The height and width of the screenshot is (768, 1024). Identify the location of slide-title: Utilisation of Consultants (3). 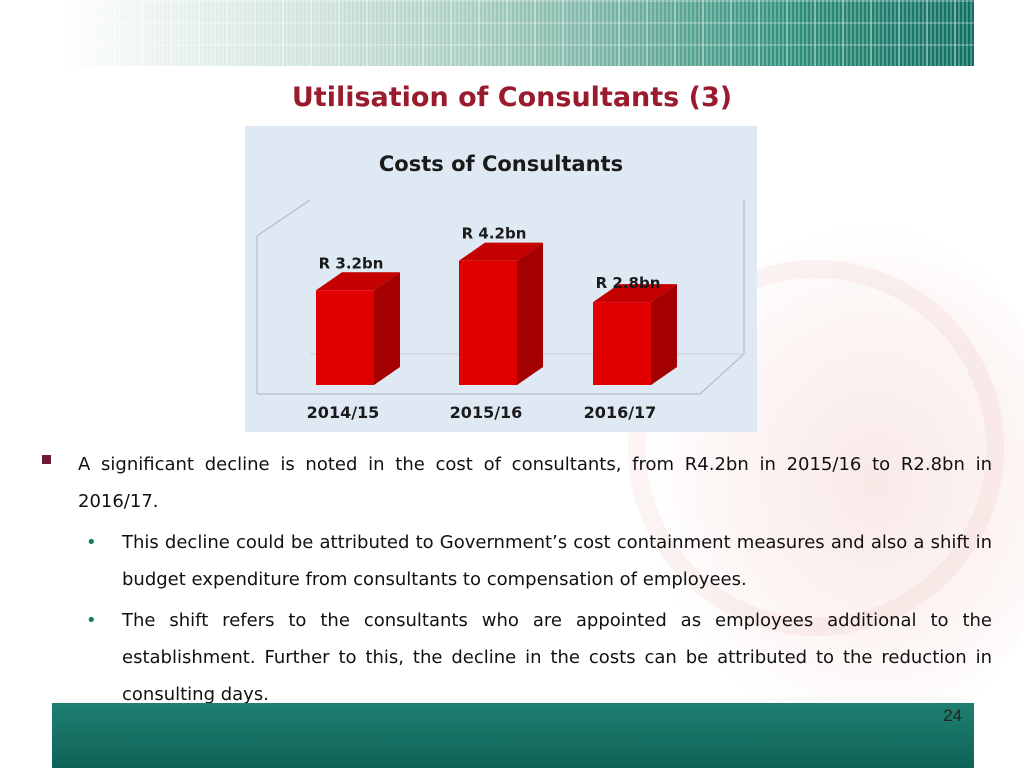
(512, 97).